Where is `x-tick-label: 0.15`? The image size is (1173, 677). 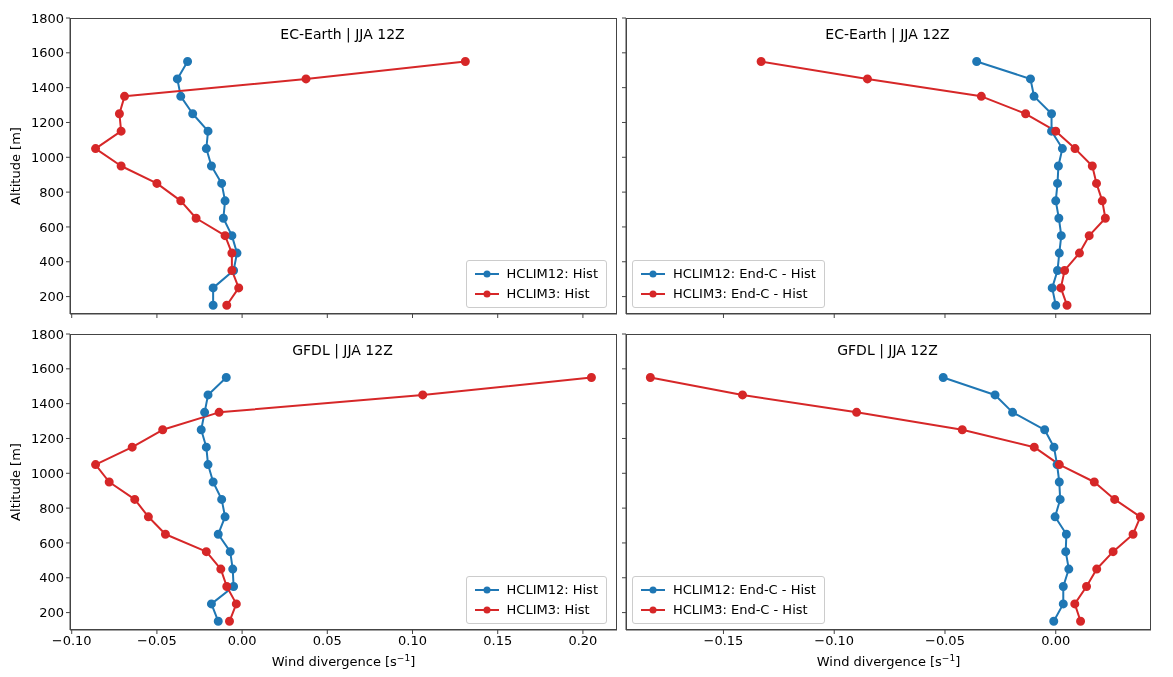 x-tick-label: 0.15 is located at coordinates (498, 641).